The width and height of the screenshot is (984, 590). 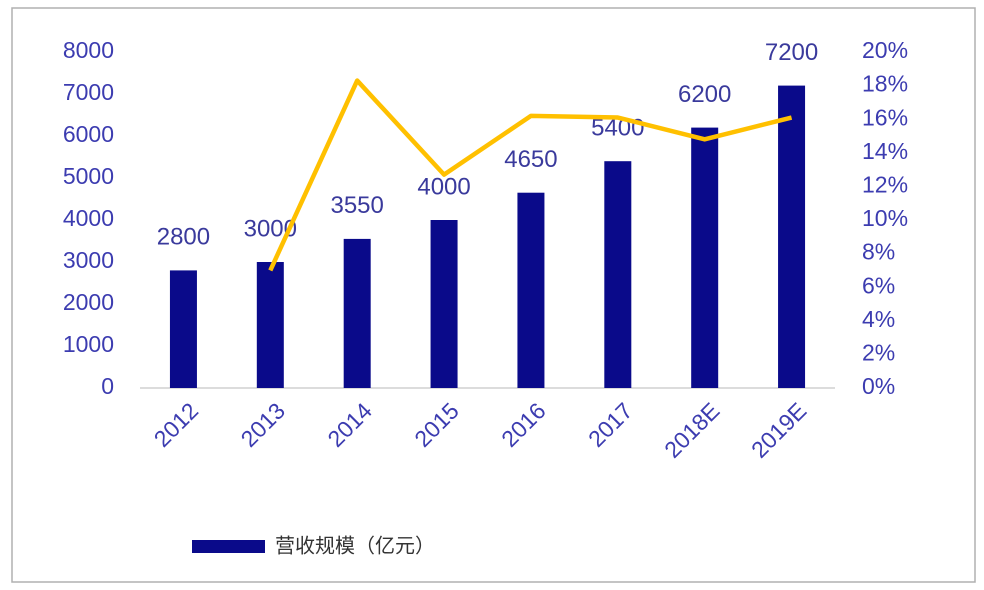 I want to click on data-label: 4000, so click(x=443, y=186).